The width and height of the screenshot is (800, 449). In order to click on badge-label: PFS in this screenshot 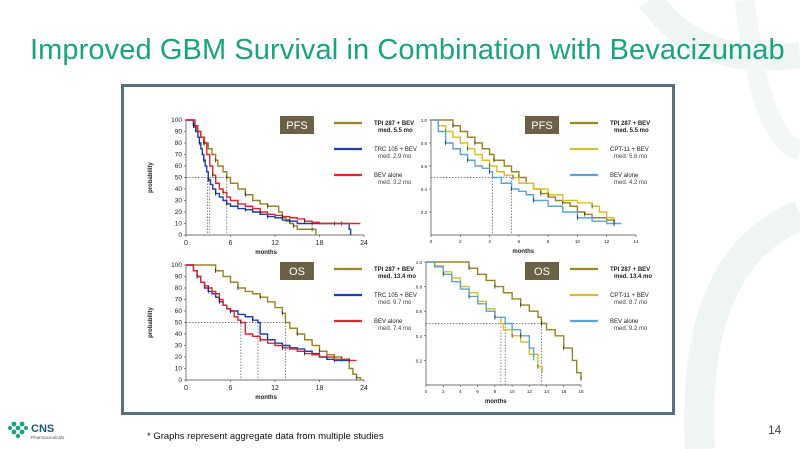, I will do `click(541, 126)`.